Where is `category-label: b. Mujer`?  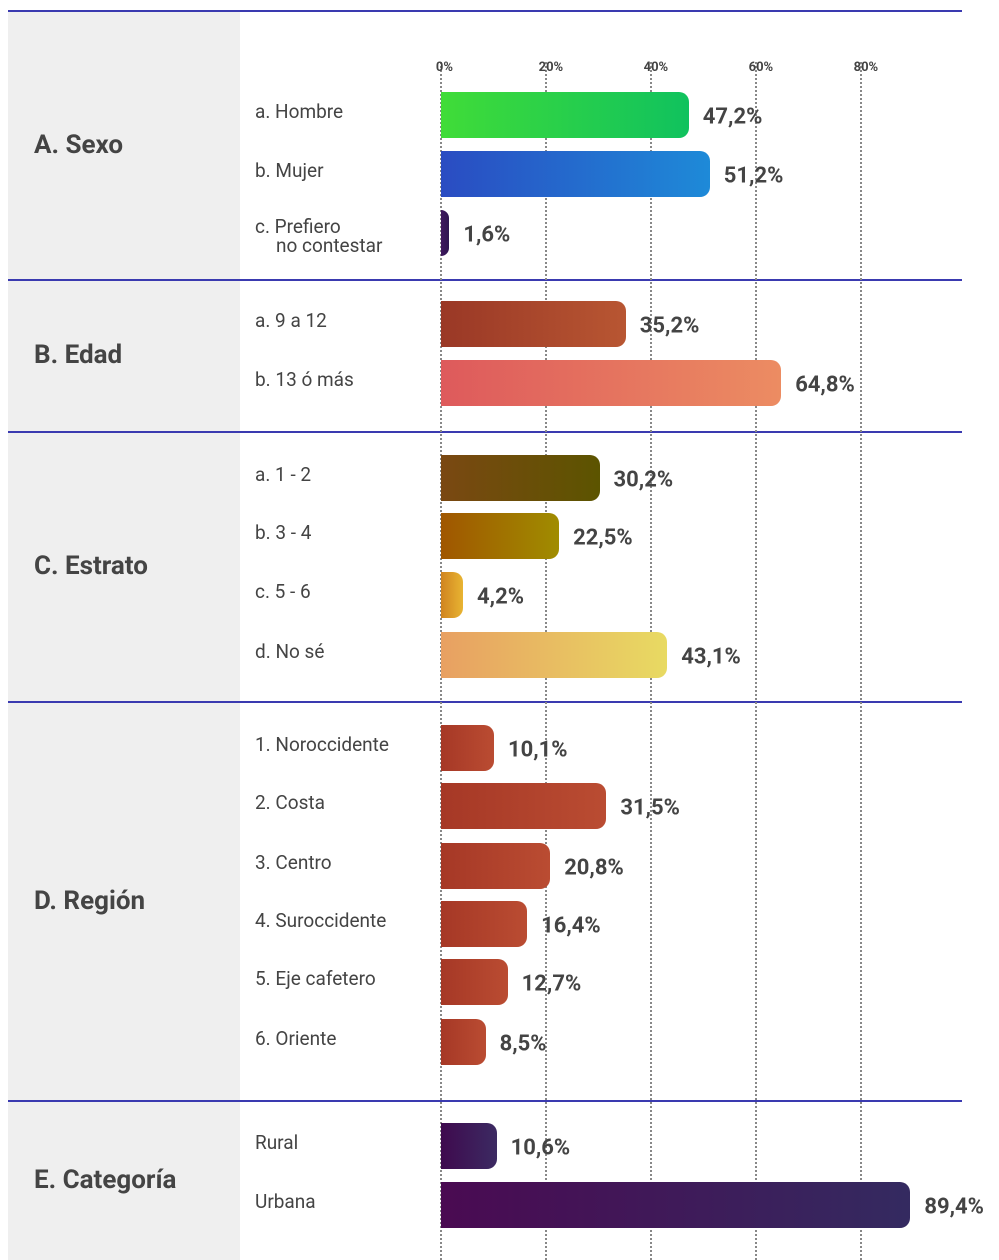 category-label: b. Mujer is located at coordinates (289, 170).